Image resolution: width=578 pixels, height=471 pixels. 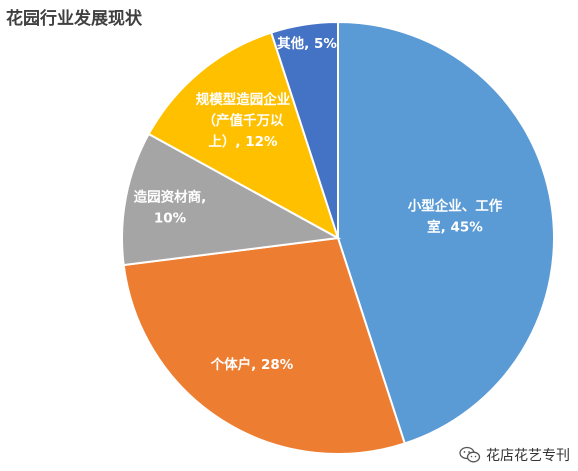 What do you see at coordinates (252, 364) in the screenshot?
I see `slice-label: 个体户, 28%` at bounding box center [252, 364].